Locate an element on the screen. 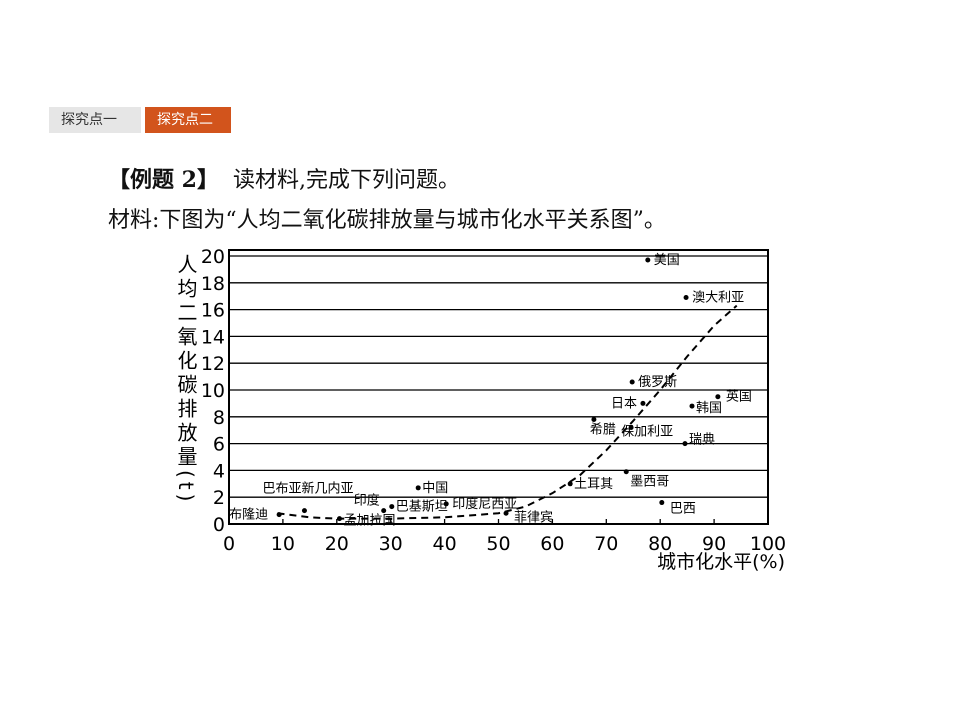 This screenshot has width=960, height=720. point-label: 布隆迪 is located at coordinates (248, 515).